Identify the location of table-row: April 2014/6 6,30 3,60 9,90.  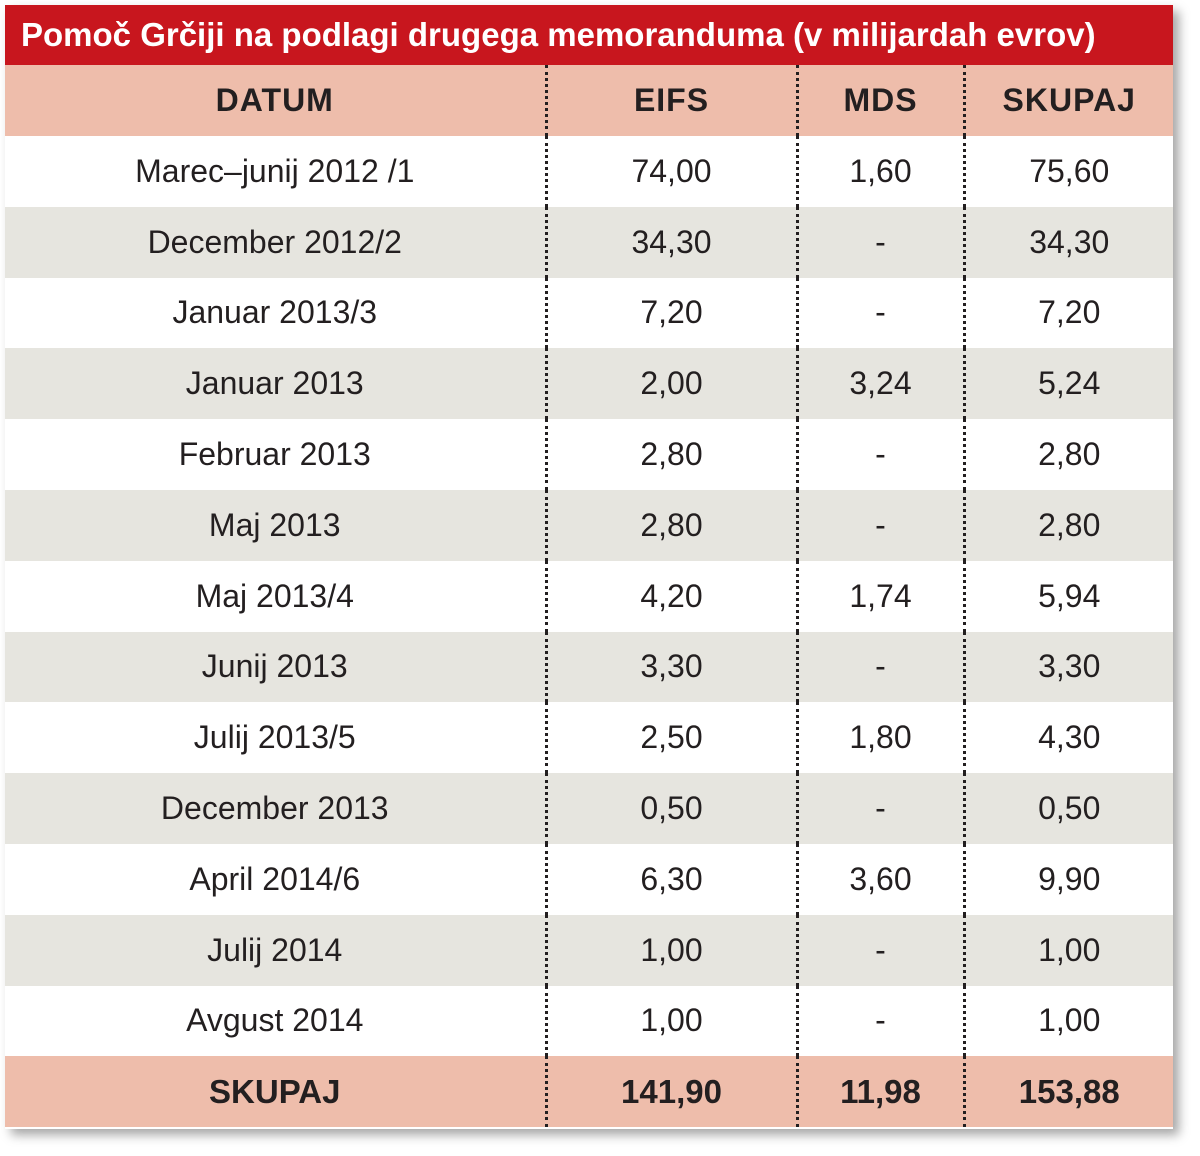
(589, 879).